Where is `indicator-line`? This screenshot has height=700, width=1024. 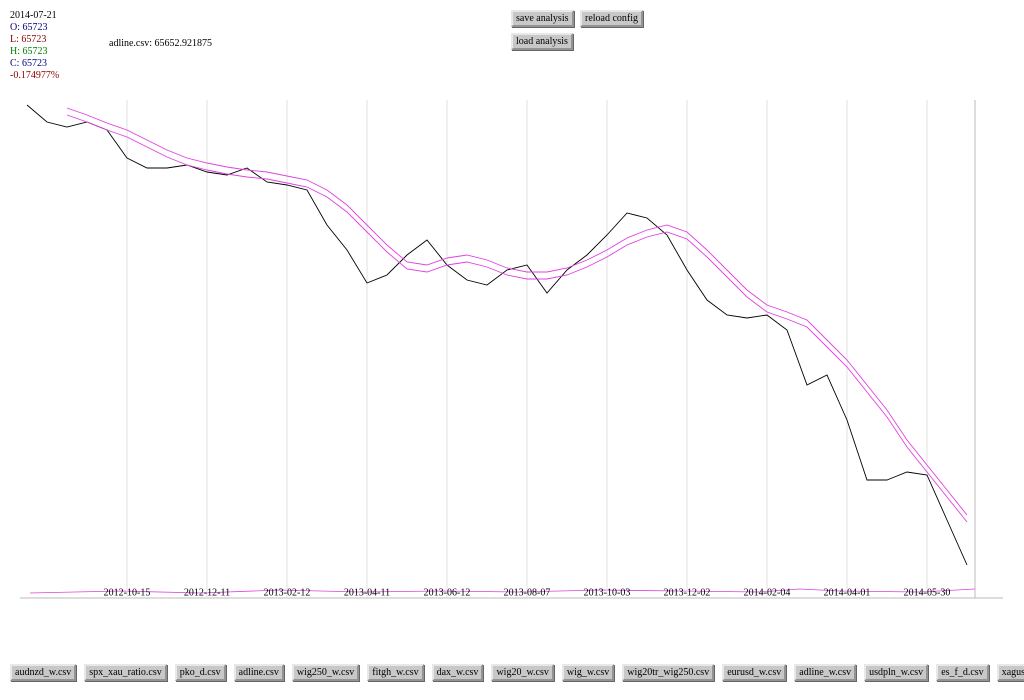
indicator-line is located at coordinates (502, 591).